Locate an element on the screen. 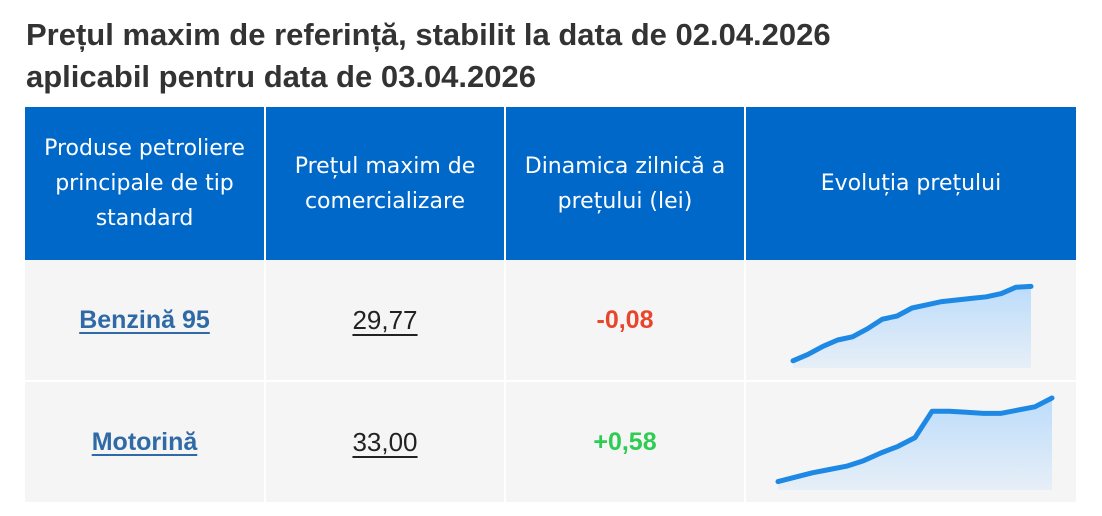 This screenshot has height=516, width=1102. price-value-benzina-95: 29,77 is located at coordinates (385, 319).